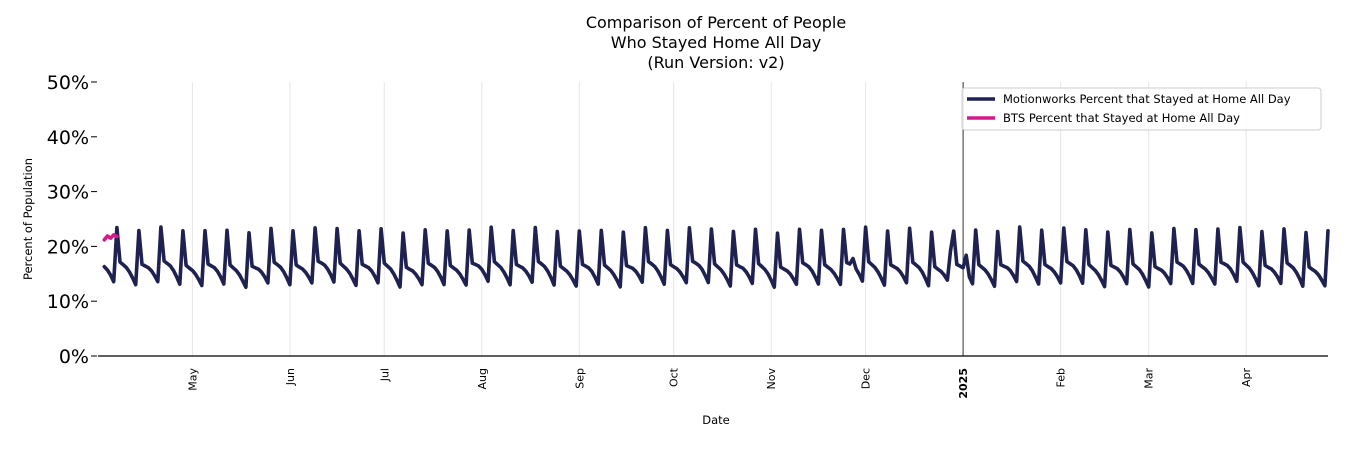  I want to click on chart-title-line-2: Who Stayed Home All Day, so click(716, 42).